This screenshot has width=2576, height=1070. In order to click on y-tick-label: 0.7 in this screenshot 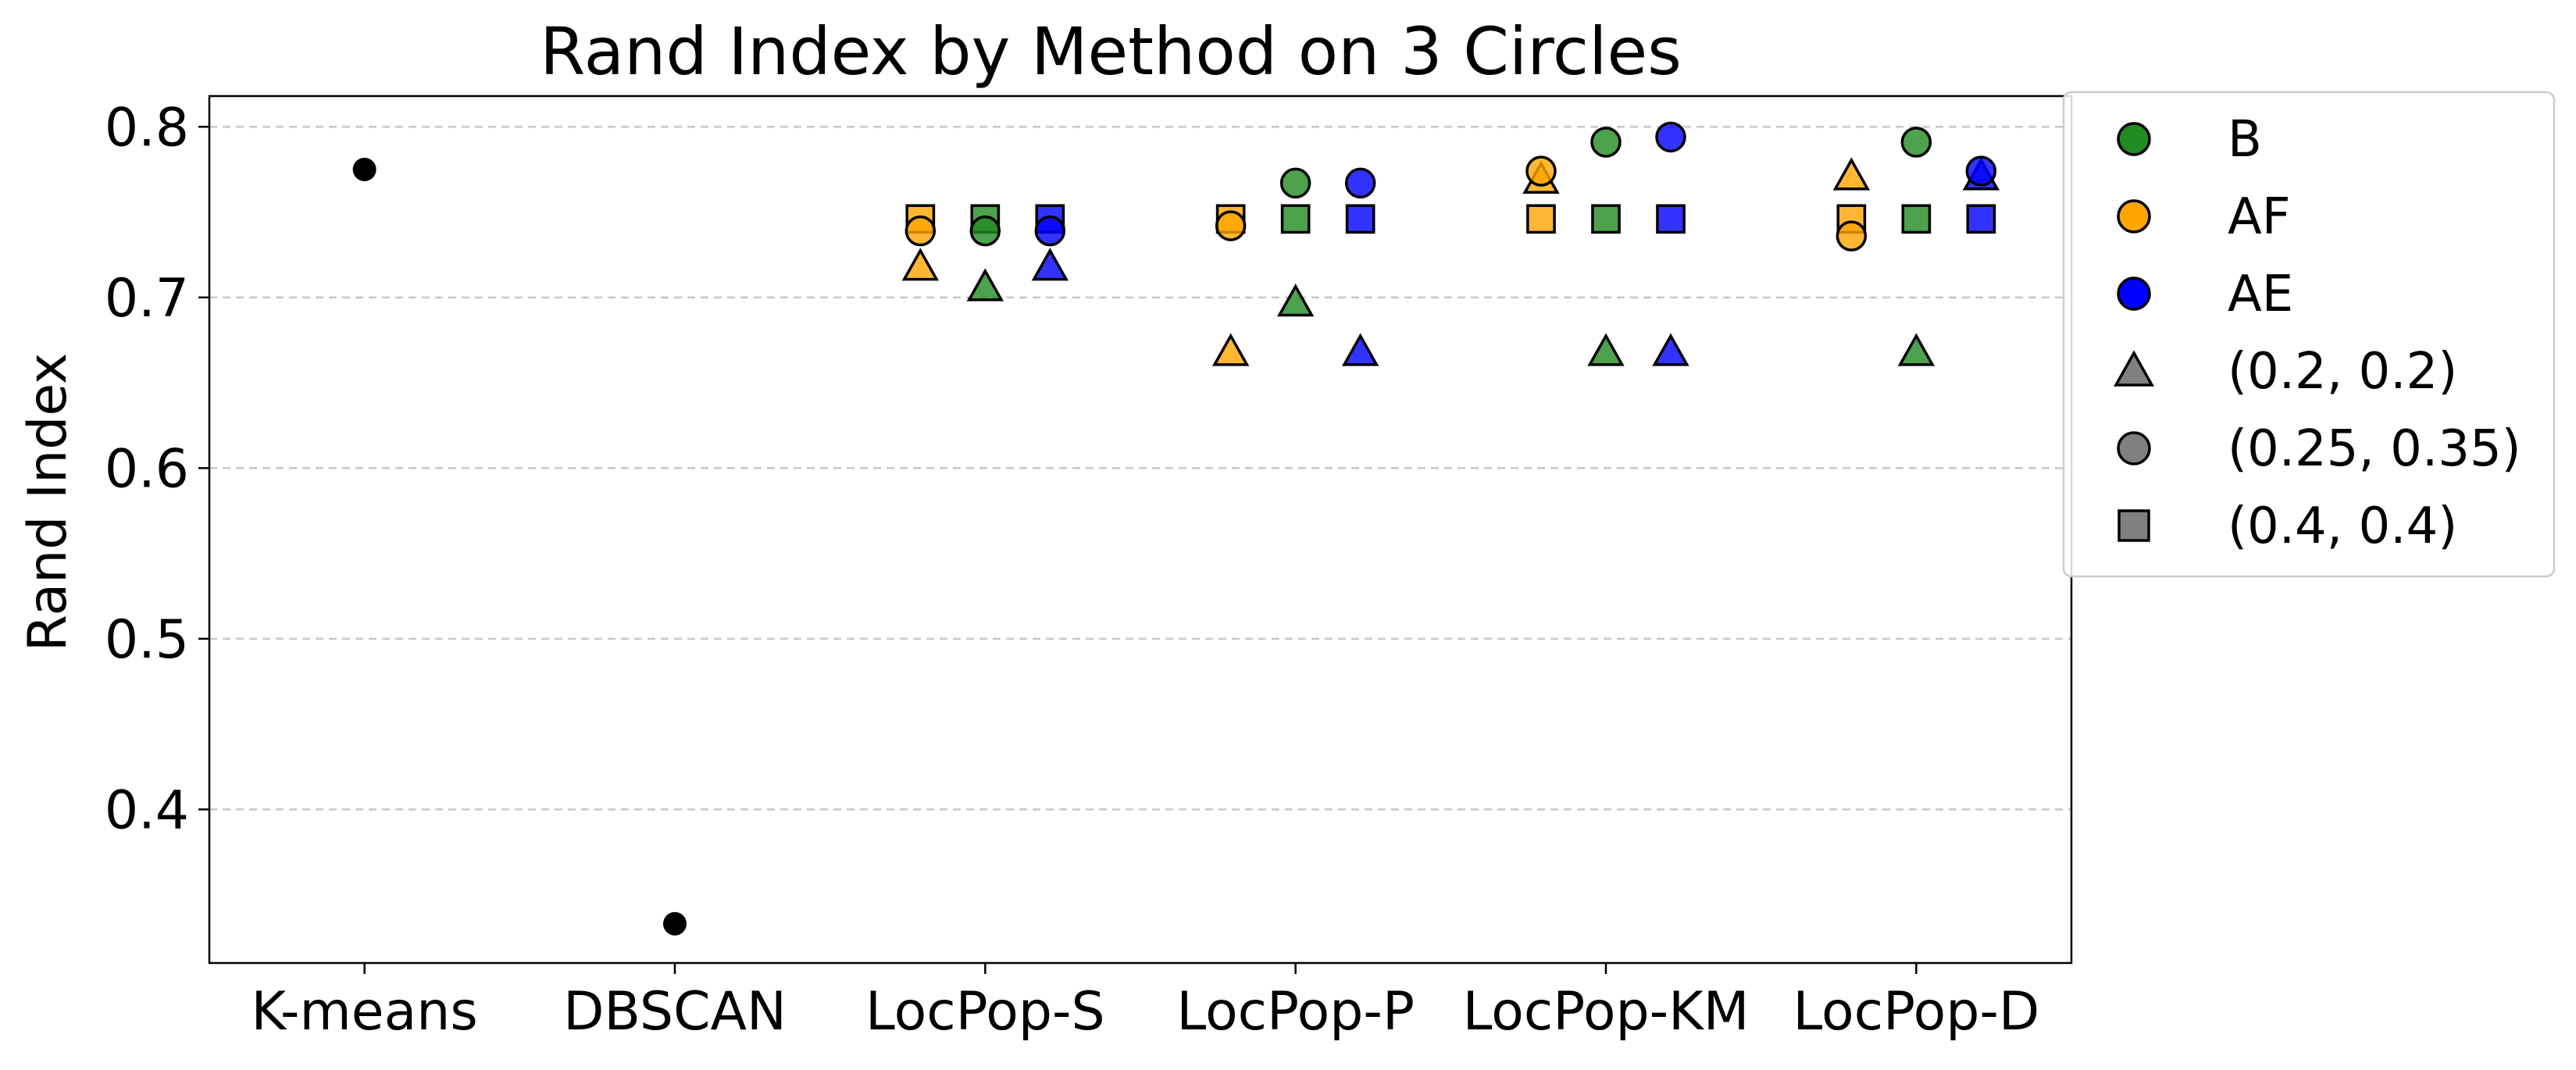, I will do `click(147, 299)`.